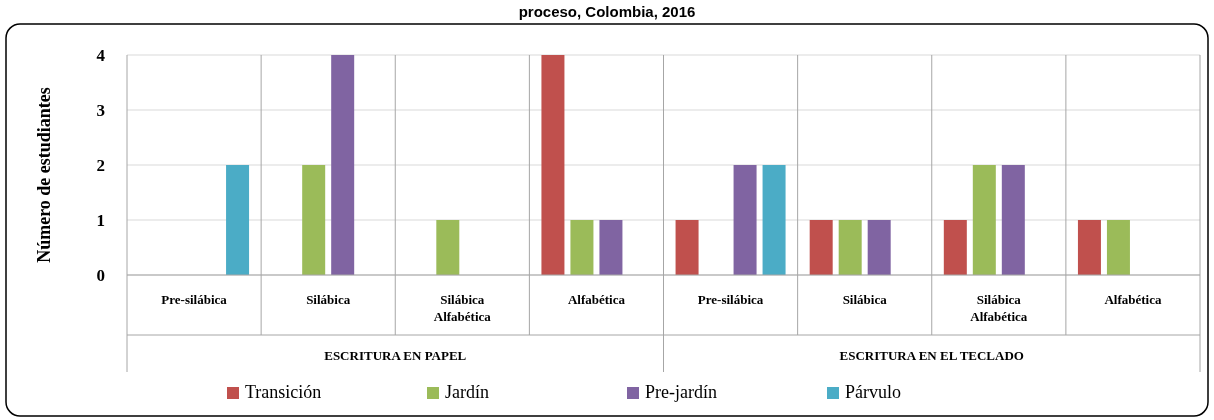  I want to click on legend-label: Pre-jardín, so click(681, 392).